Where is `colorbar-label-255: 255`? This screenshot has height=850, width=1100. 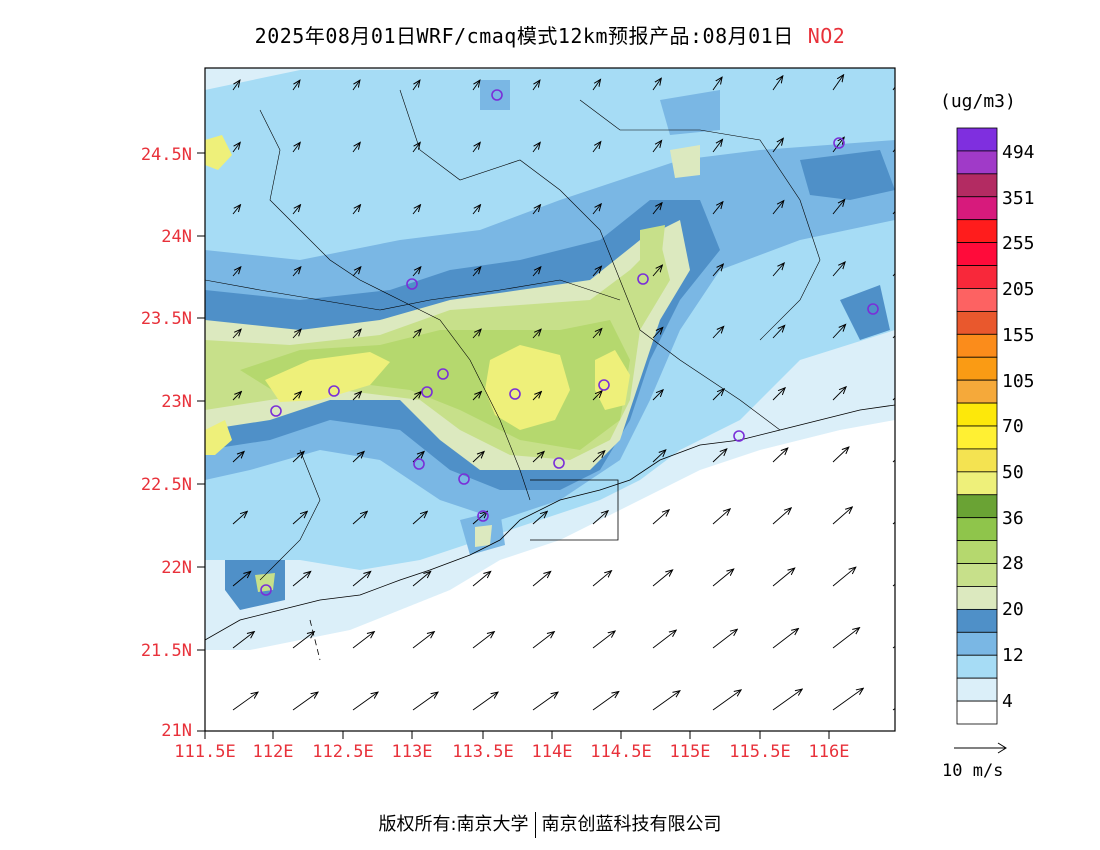
colorbar-label-255: 255 is located at coordinates (1018, 243).